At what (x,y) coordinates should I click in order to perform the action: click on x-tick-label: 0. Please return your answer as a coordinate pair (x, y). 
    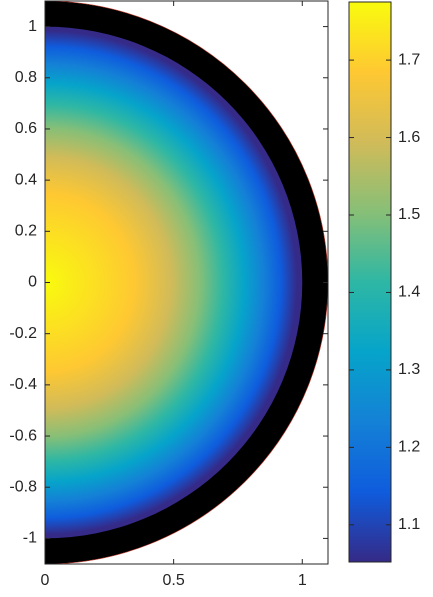
    Looking at the image, I should click on (45, 580).